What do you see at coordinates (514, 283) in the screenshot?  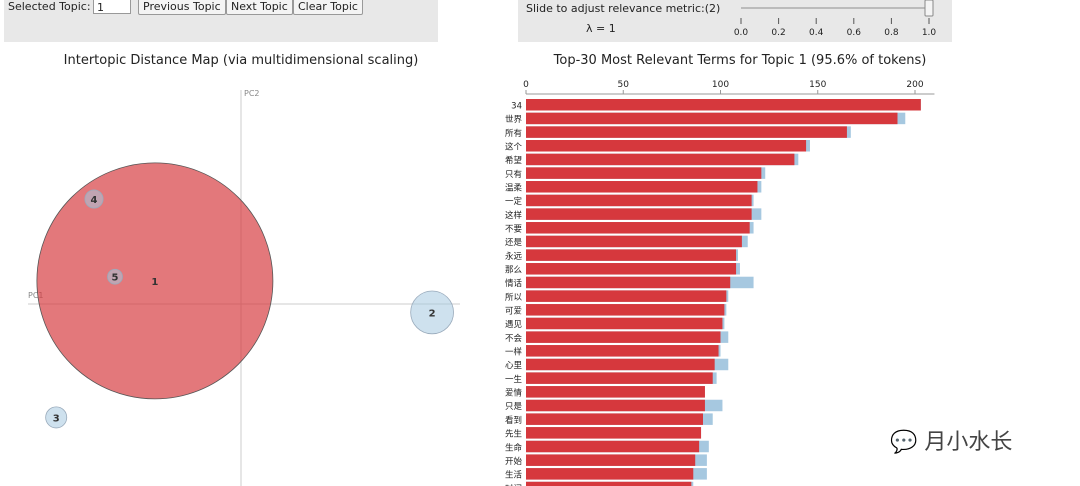 I see `term-label: 情话` at bounding box center [514, 283].